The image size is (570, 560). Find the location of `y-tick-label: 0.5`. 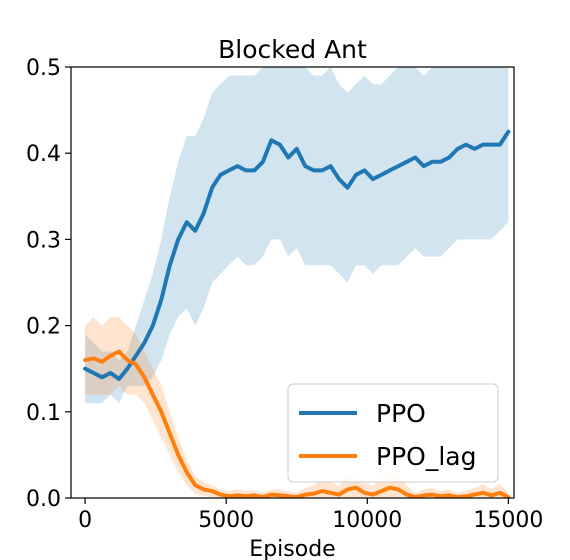

y-tick-label: 0.5 is located at coordinates (43, 68).